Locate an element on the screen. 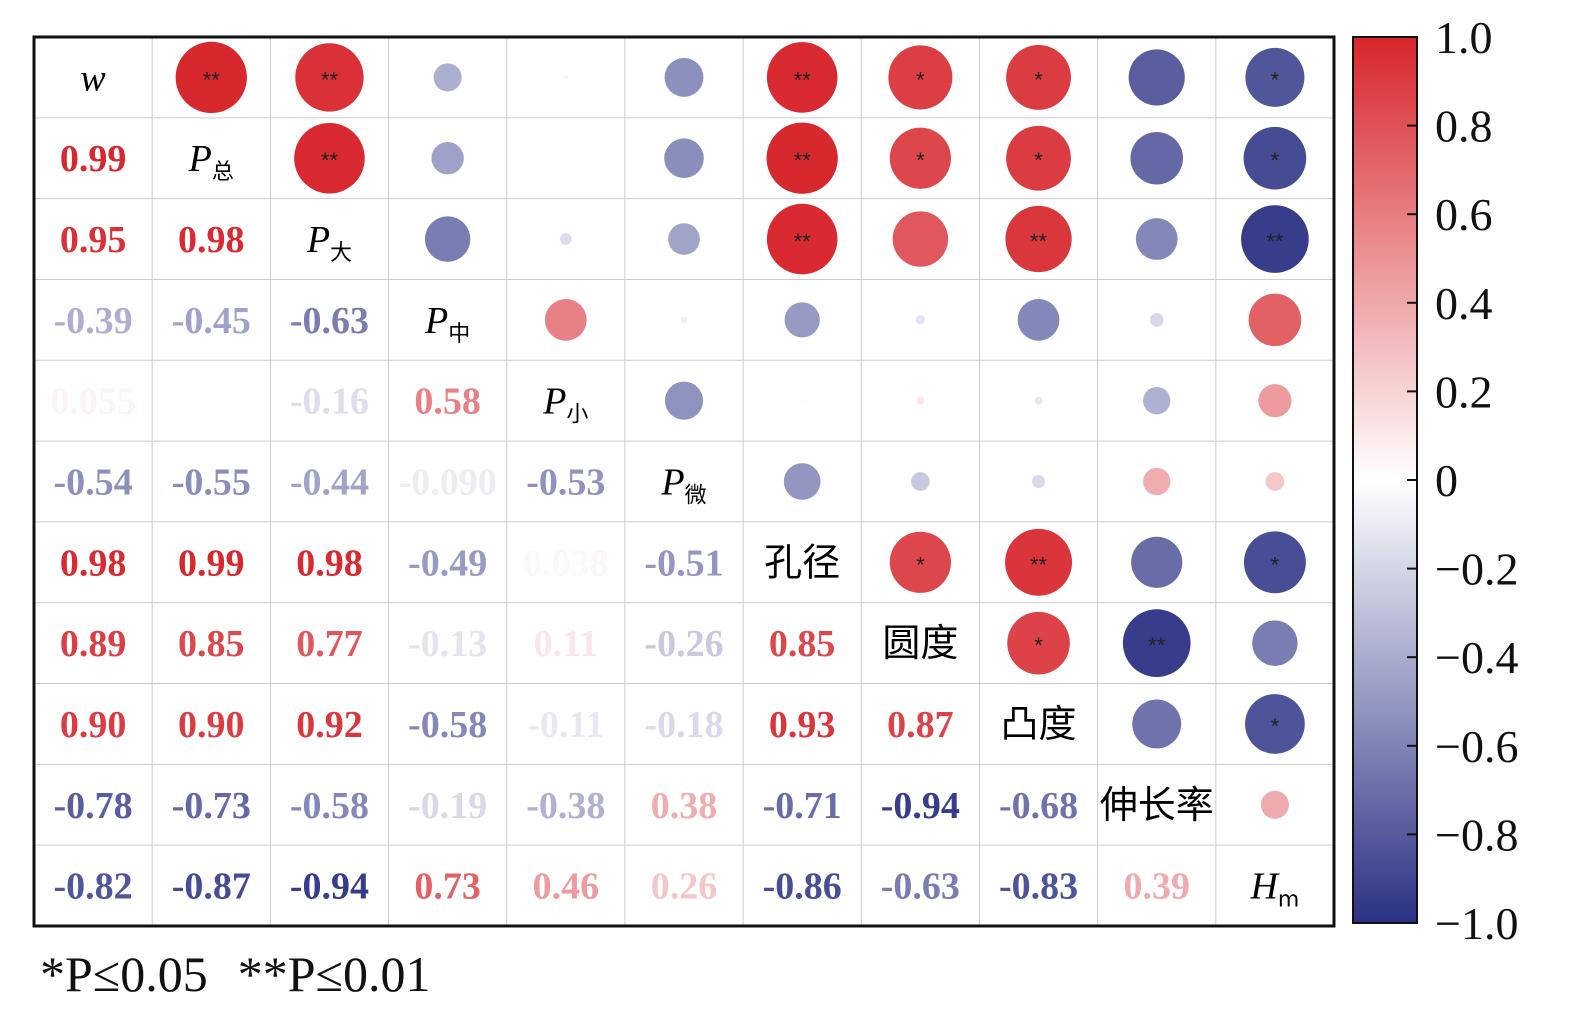  correlation-value-label: 0.93 is located at coordinates (802, 725).